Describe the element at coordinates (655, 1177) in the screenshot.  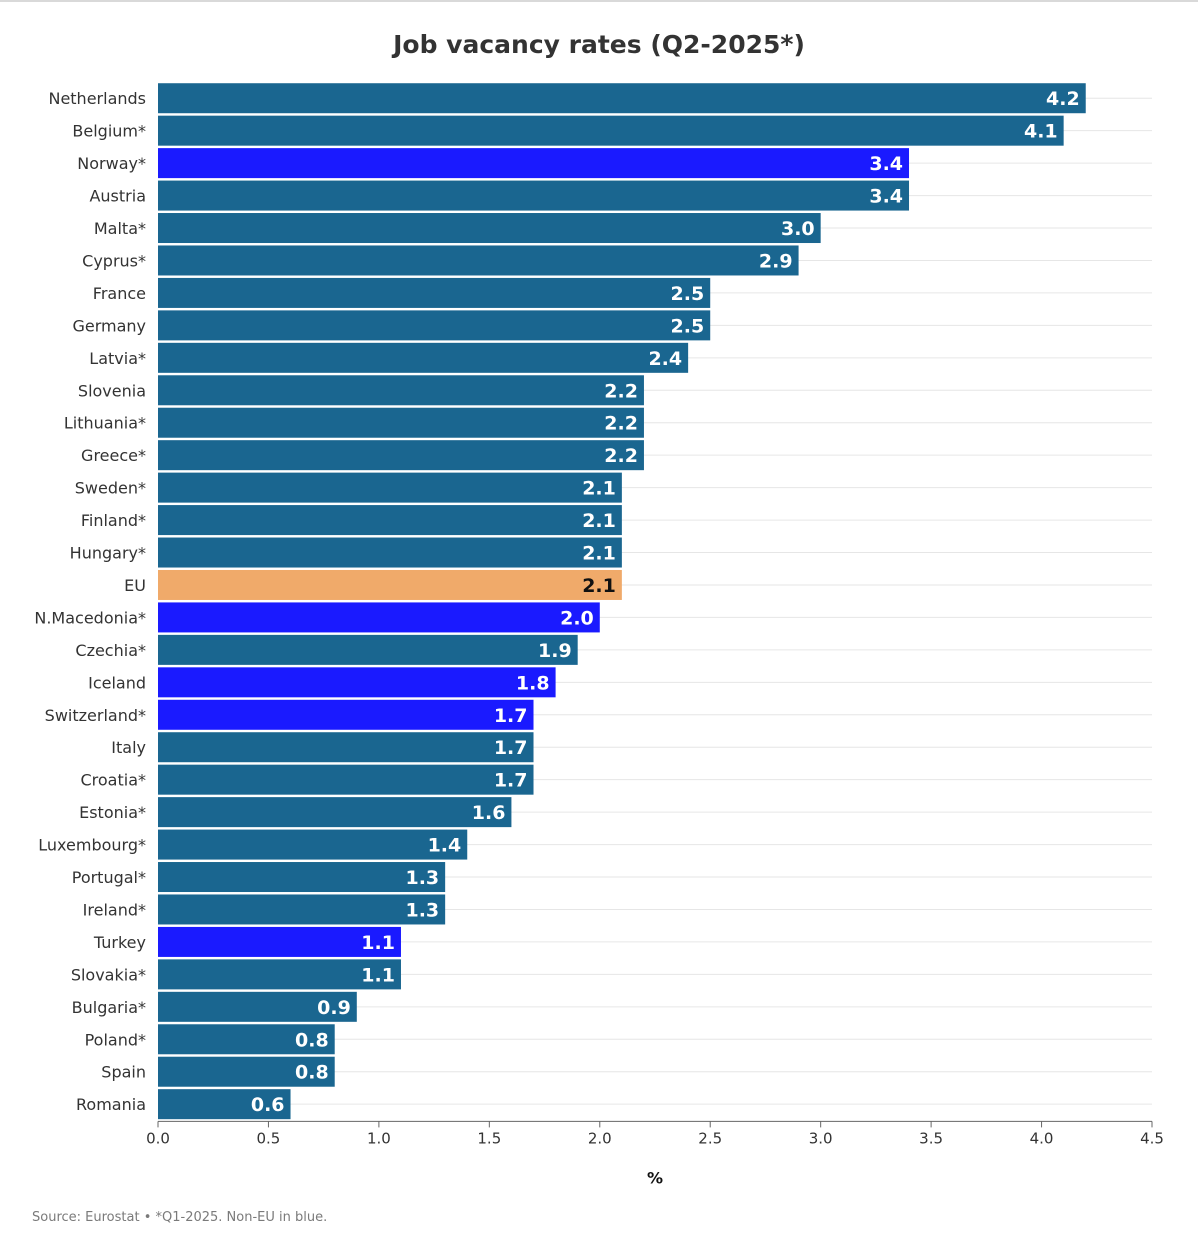
I see `x-axis-title: %` at that location.